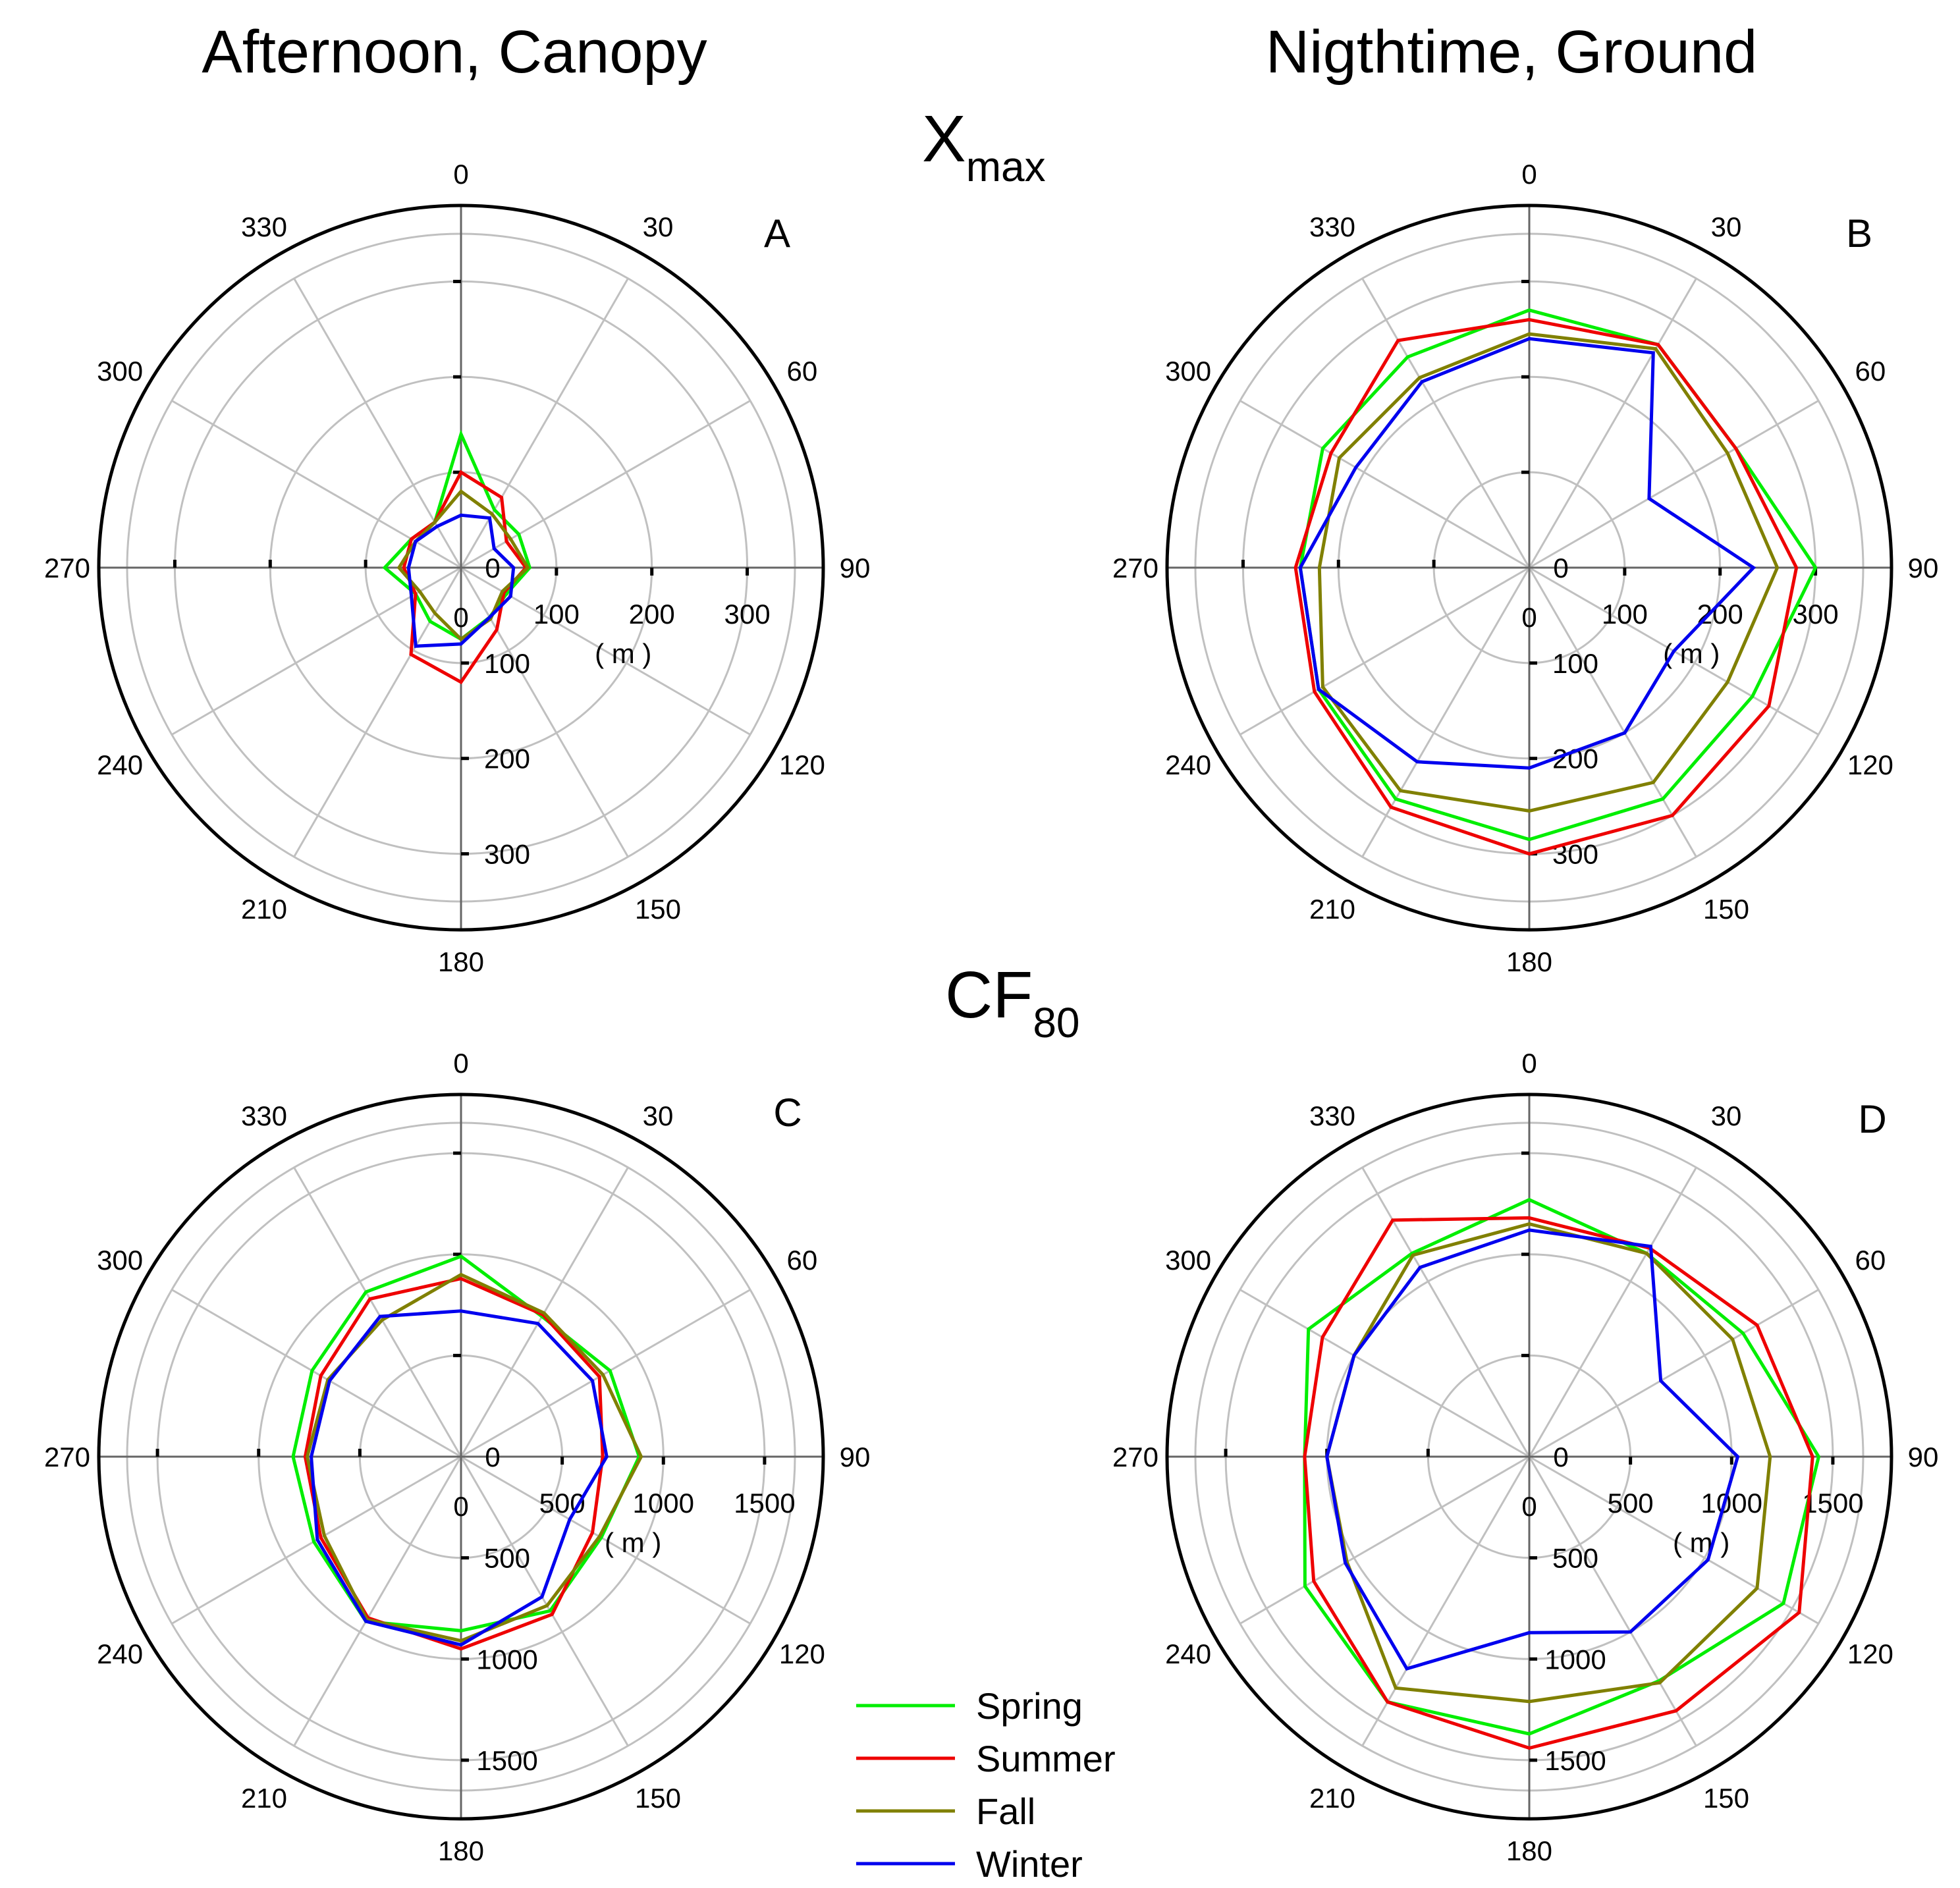  What do you see at coordinates (1056, 1023) in the screenshot?
I see `row-title-cf80-sub: 80` at bounding box center [1056, 1023].